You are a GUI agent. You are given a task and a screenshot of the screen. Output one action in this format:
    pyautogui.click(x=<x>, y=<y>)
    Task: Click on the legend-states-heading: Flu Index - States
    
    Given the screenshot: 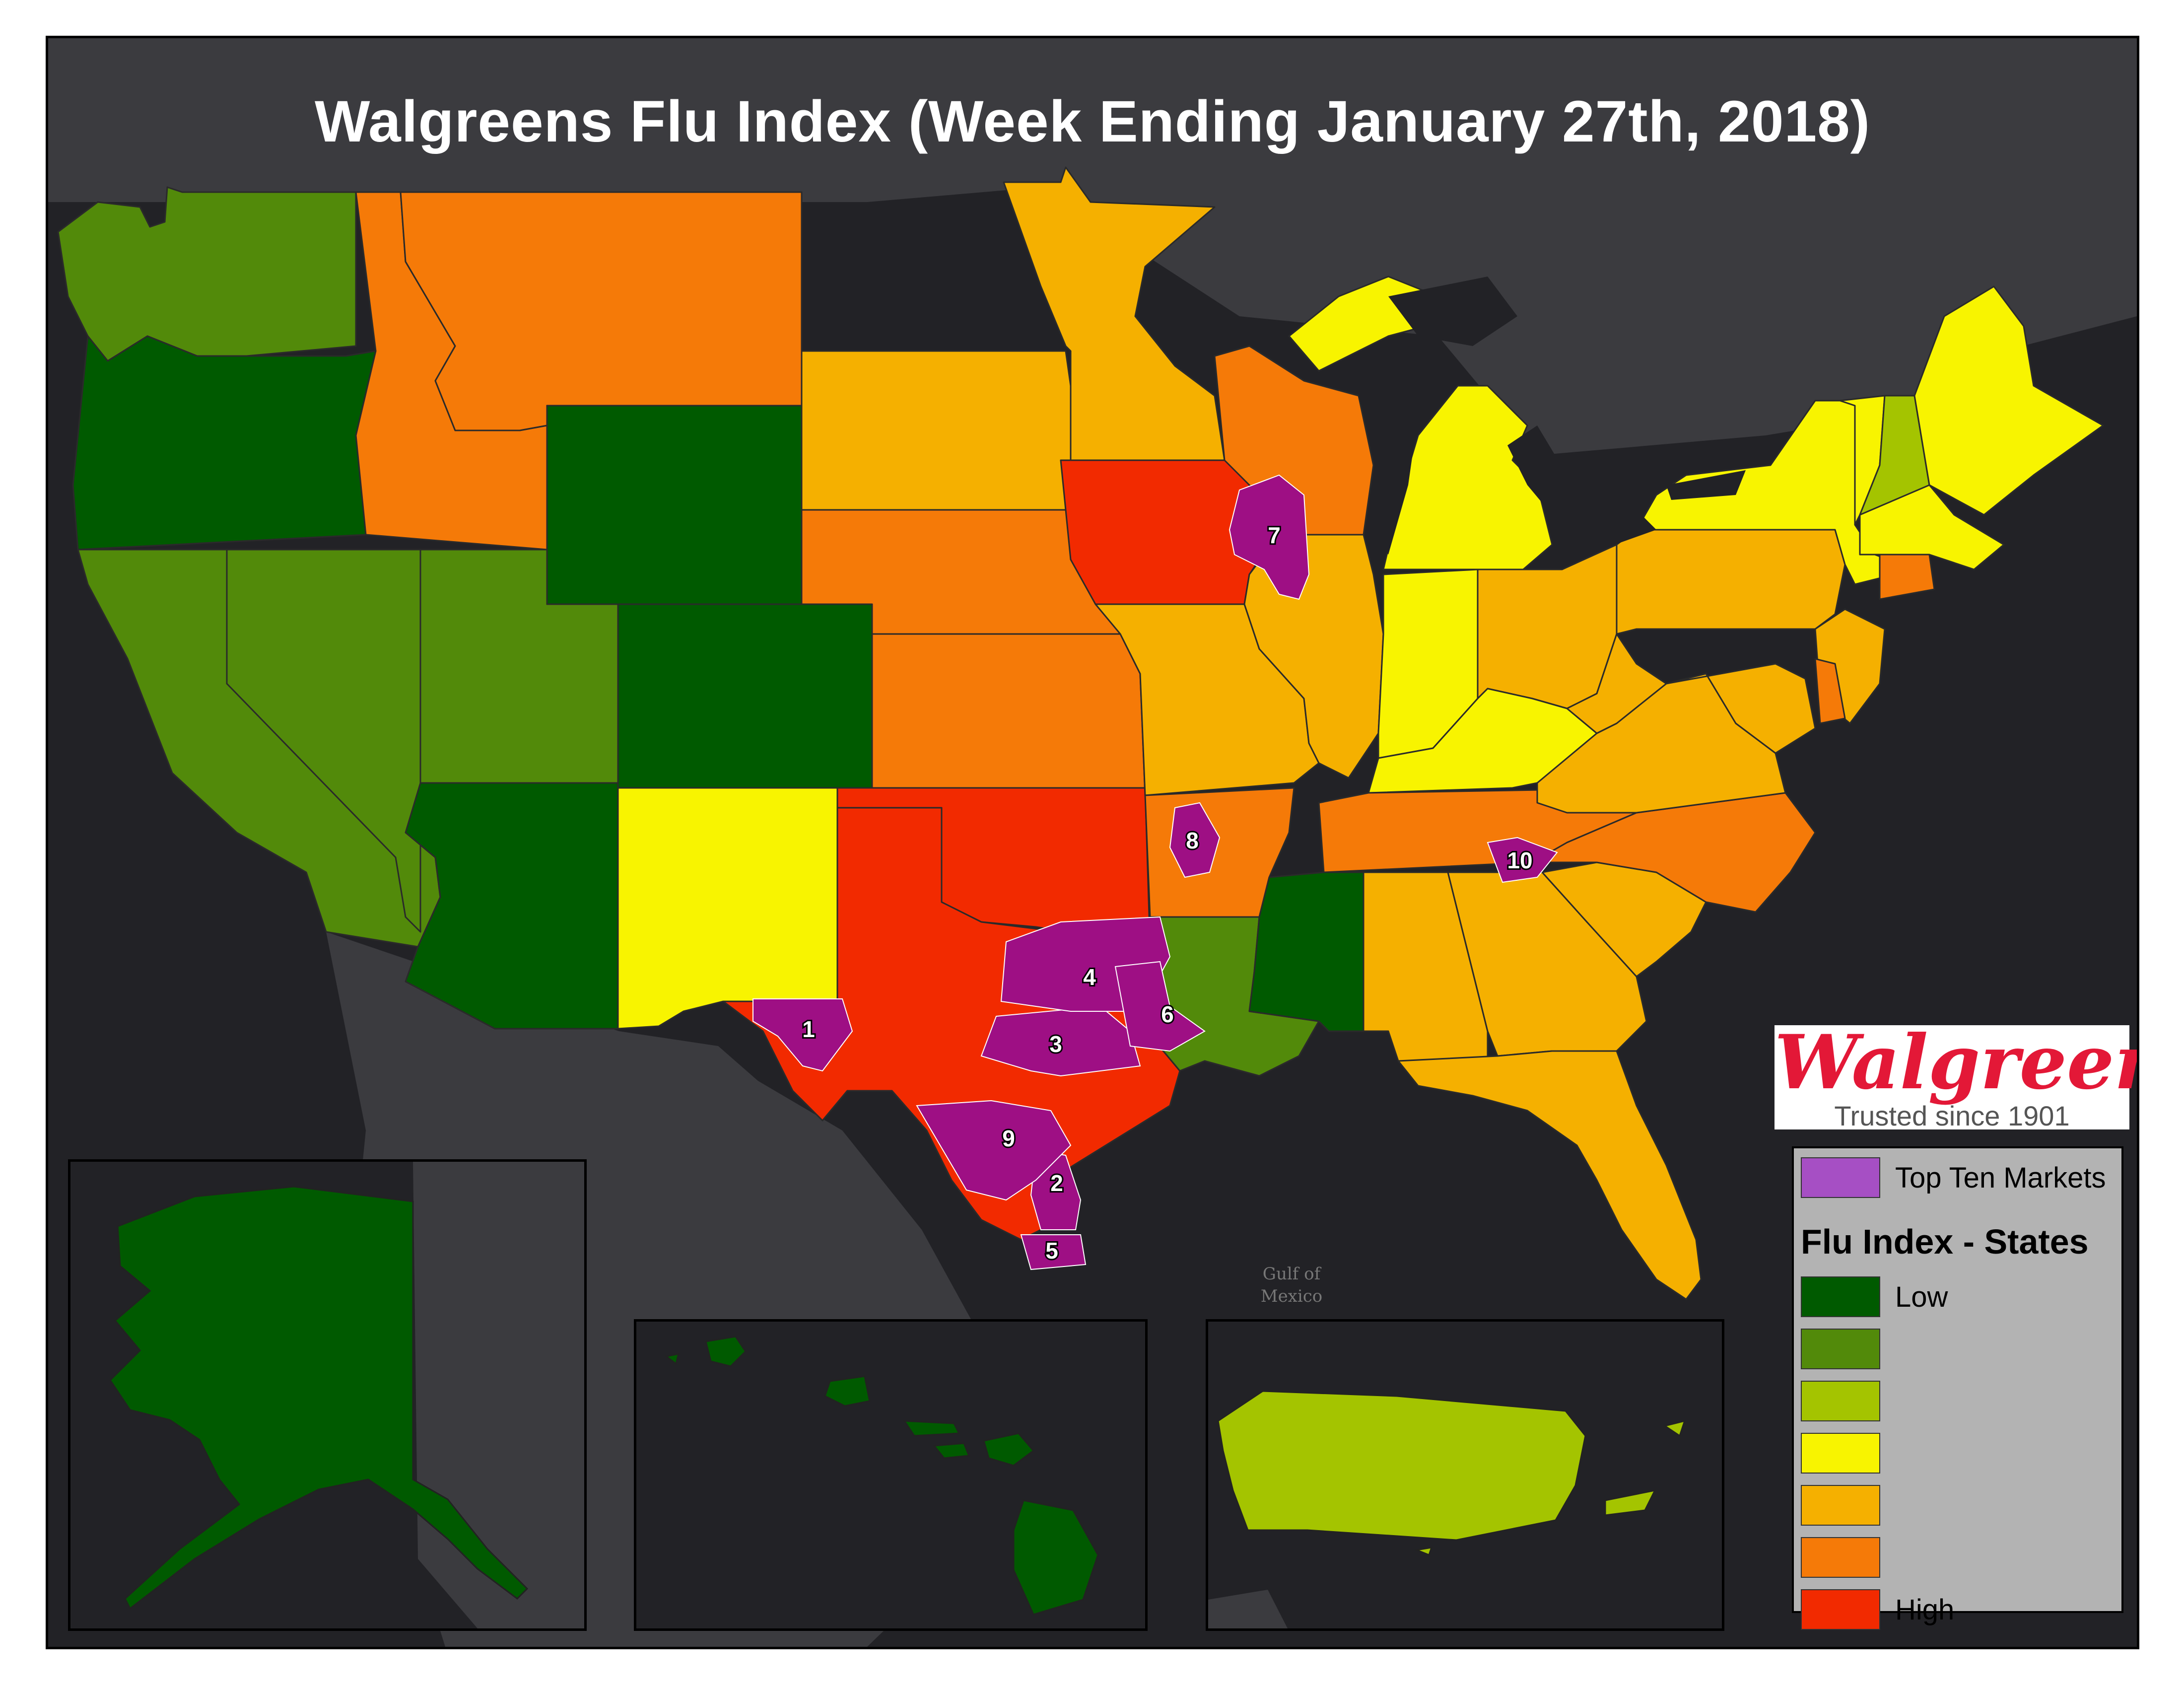 What is the action you would take?
    pyautogui.click(x=1945, y=1241)
    